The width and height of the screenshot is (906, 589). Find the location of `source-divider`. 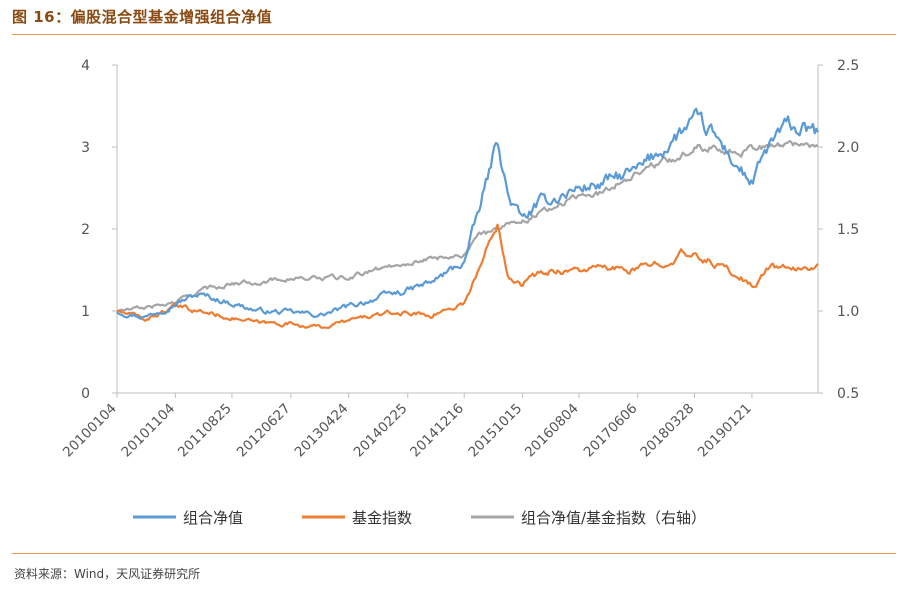

source-divider is located at coordinates (454, 553).